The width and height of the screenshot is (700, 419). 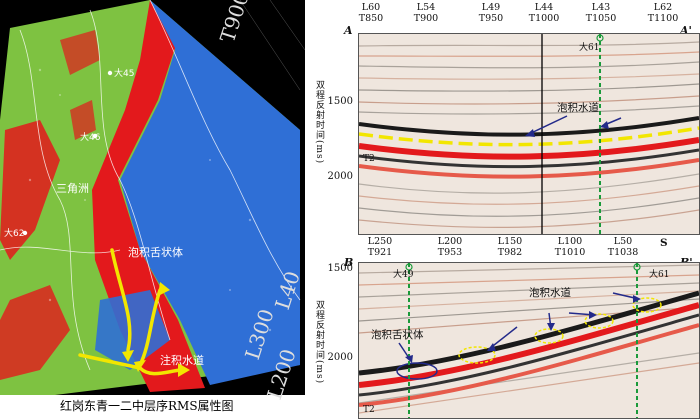 I want to click on upper-well-label: 大61, so click(x=589, y=48).